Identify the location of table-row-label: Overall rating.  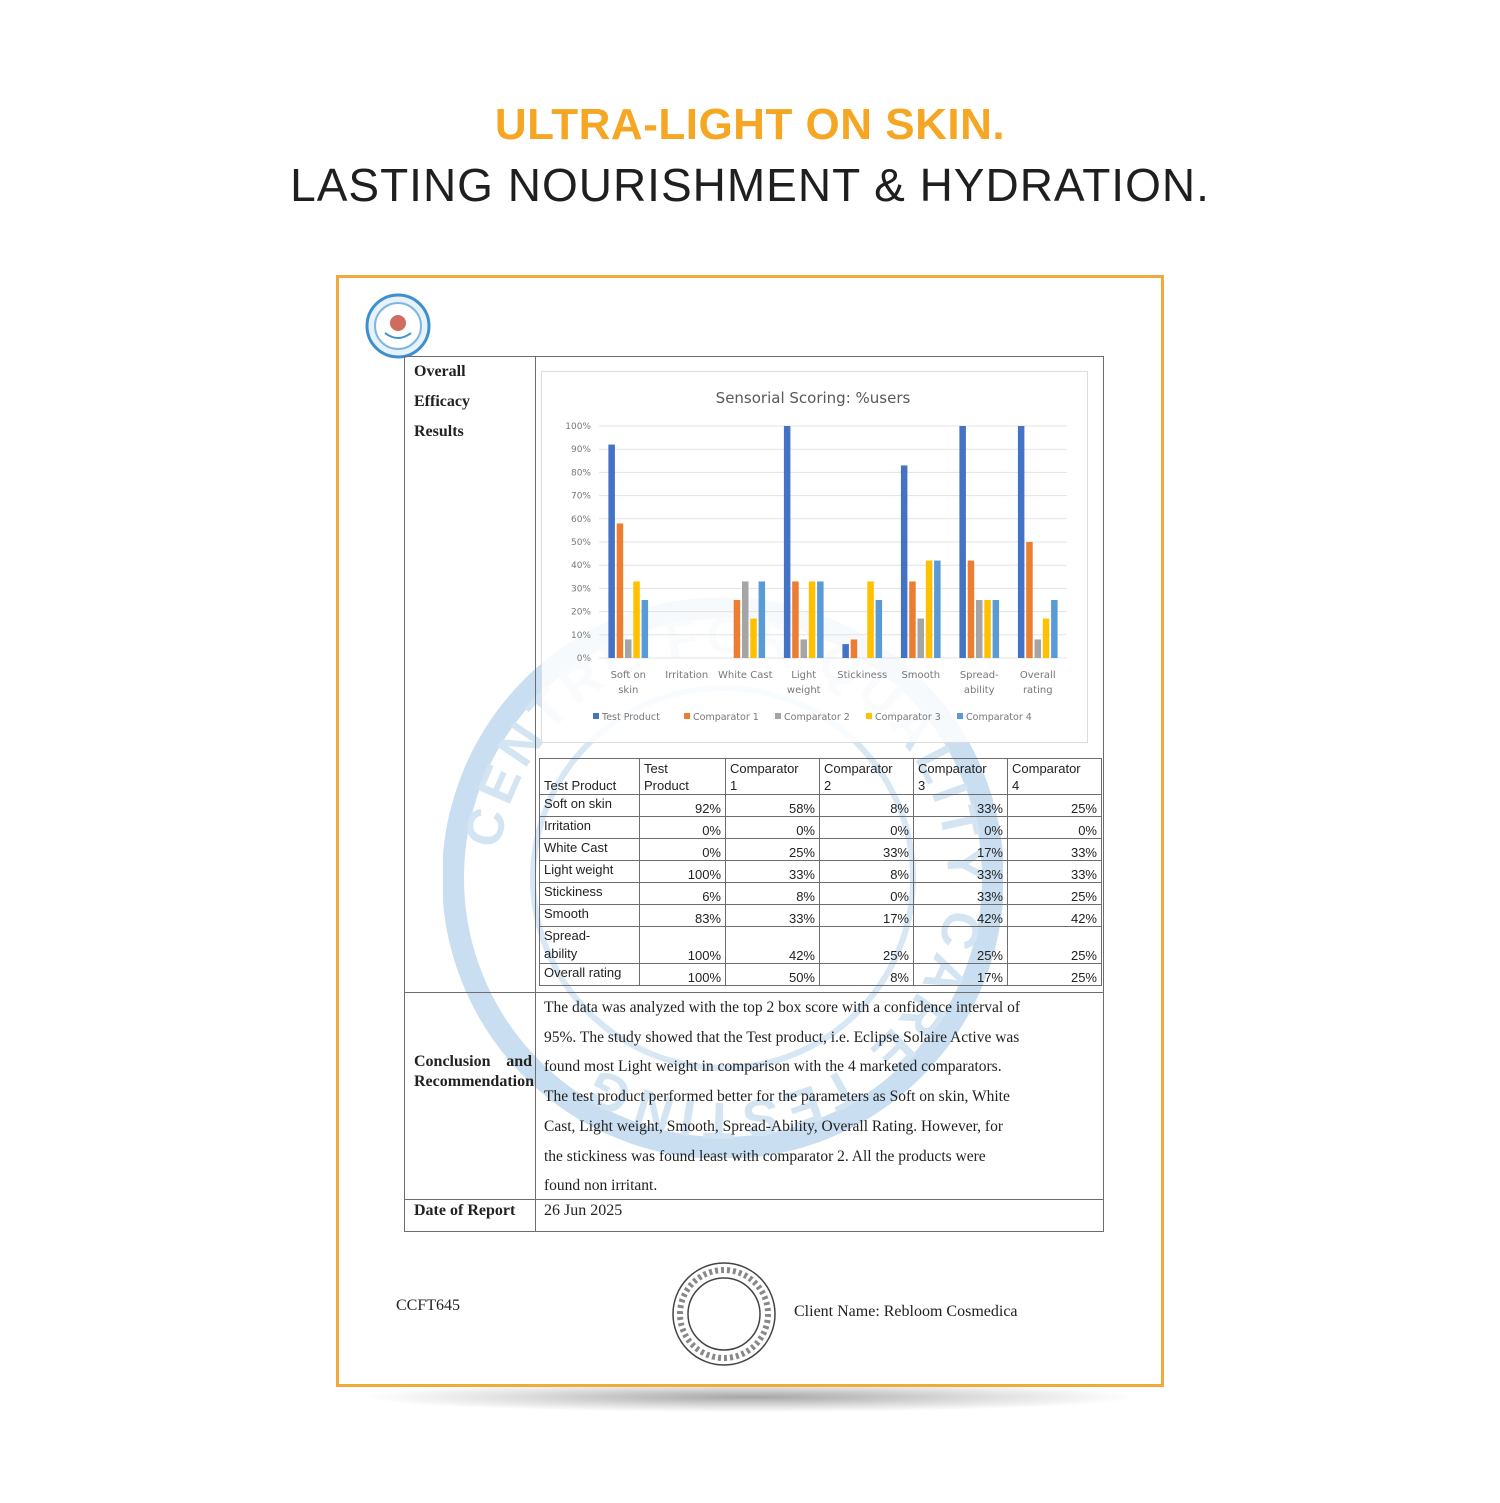
(589, 974).